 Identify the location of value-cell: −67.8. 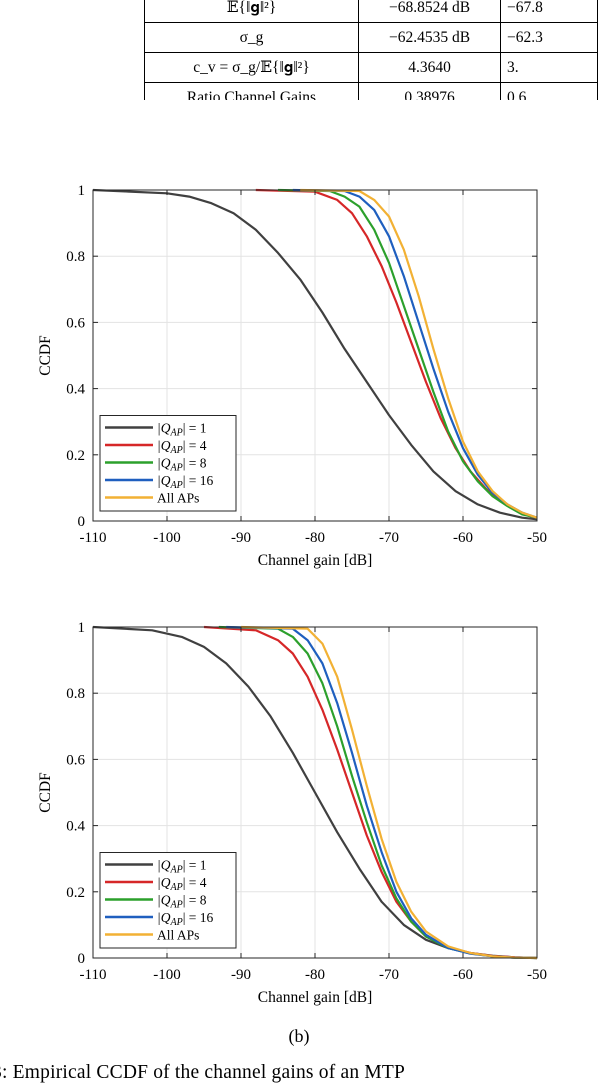
(549, 11).